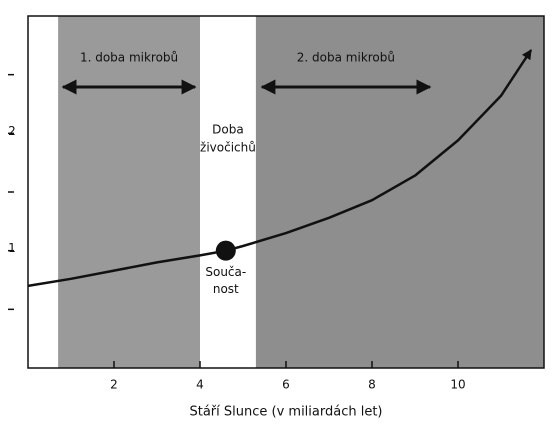  I want to click on x-axis-label: Stáří Slunce (v miliardách let), so click(285, 412).